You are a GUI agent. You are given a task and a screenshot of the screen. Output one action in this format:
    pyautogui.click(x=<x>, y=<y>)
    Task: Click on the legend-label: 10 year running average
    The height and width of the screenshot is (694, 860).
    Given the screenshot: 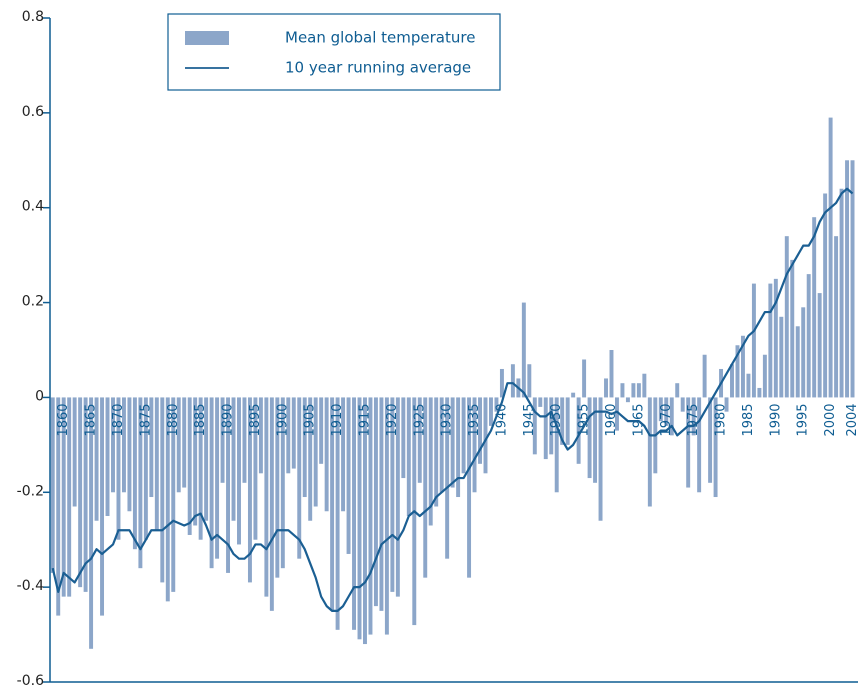 What is the action you would take?
    pyautogui.click(x=378, y=68)
    